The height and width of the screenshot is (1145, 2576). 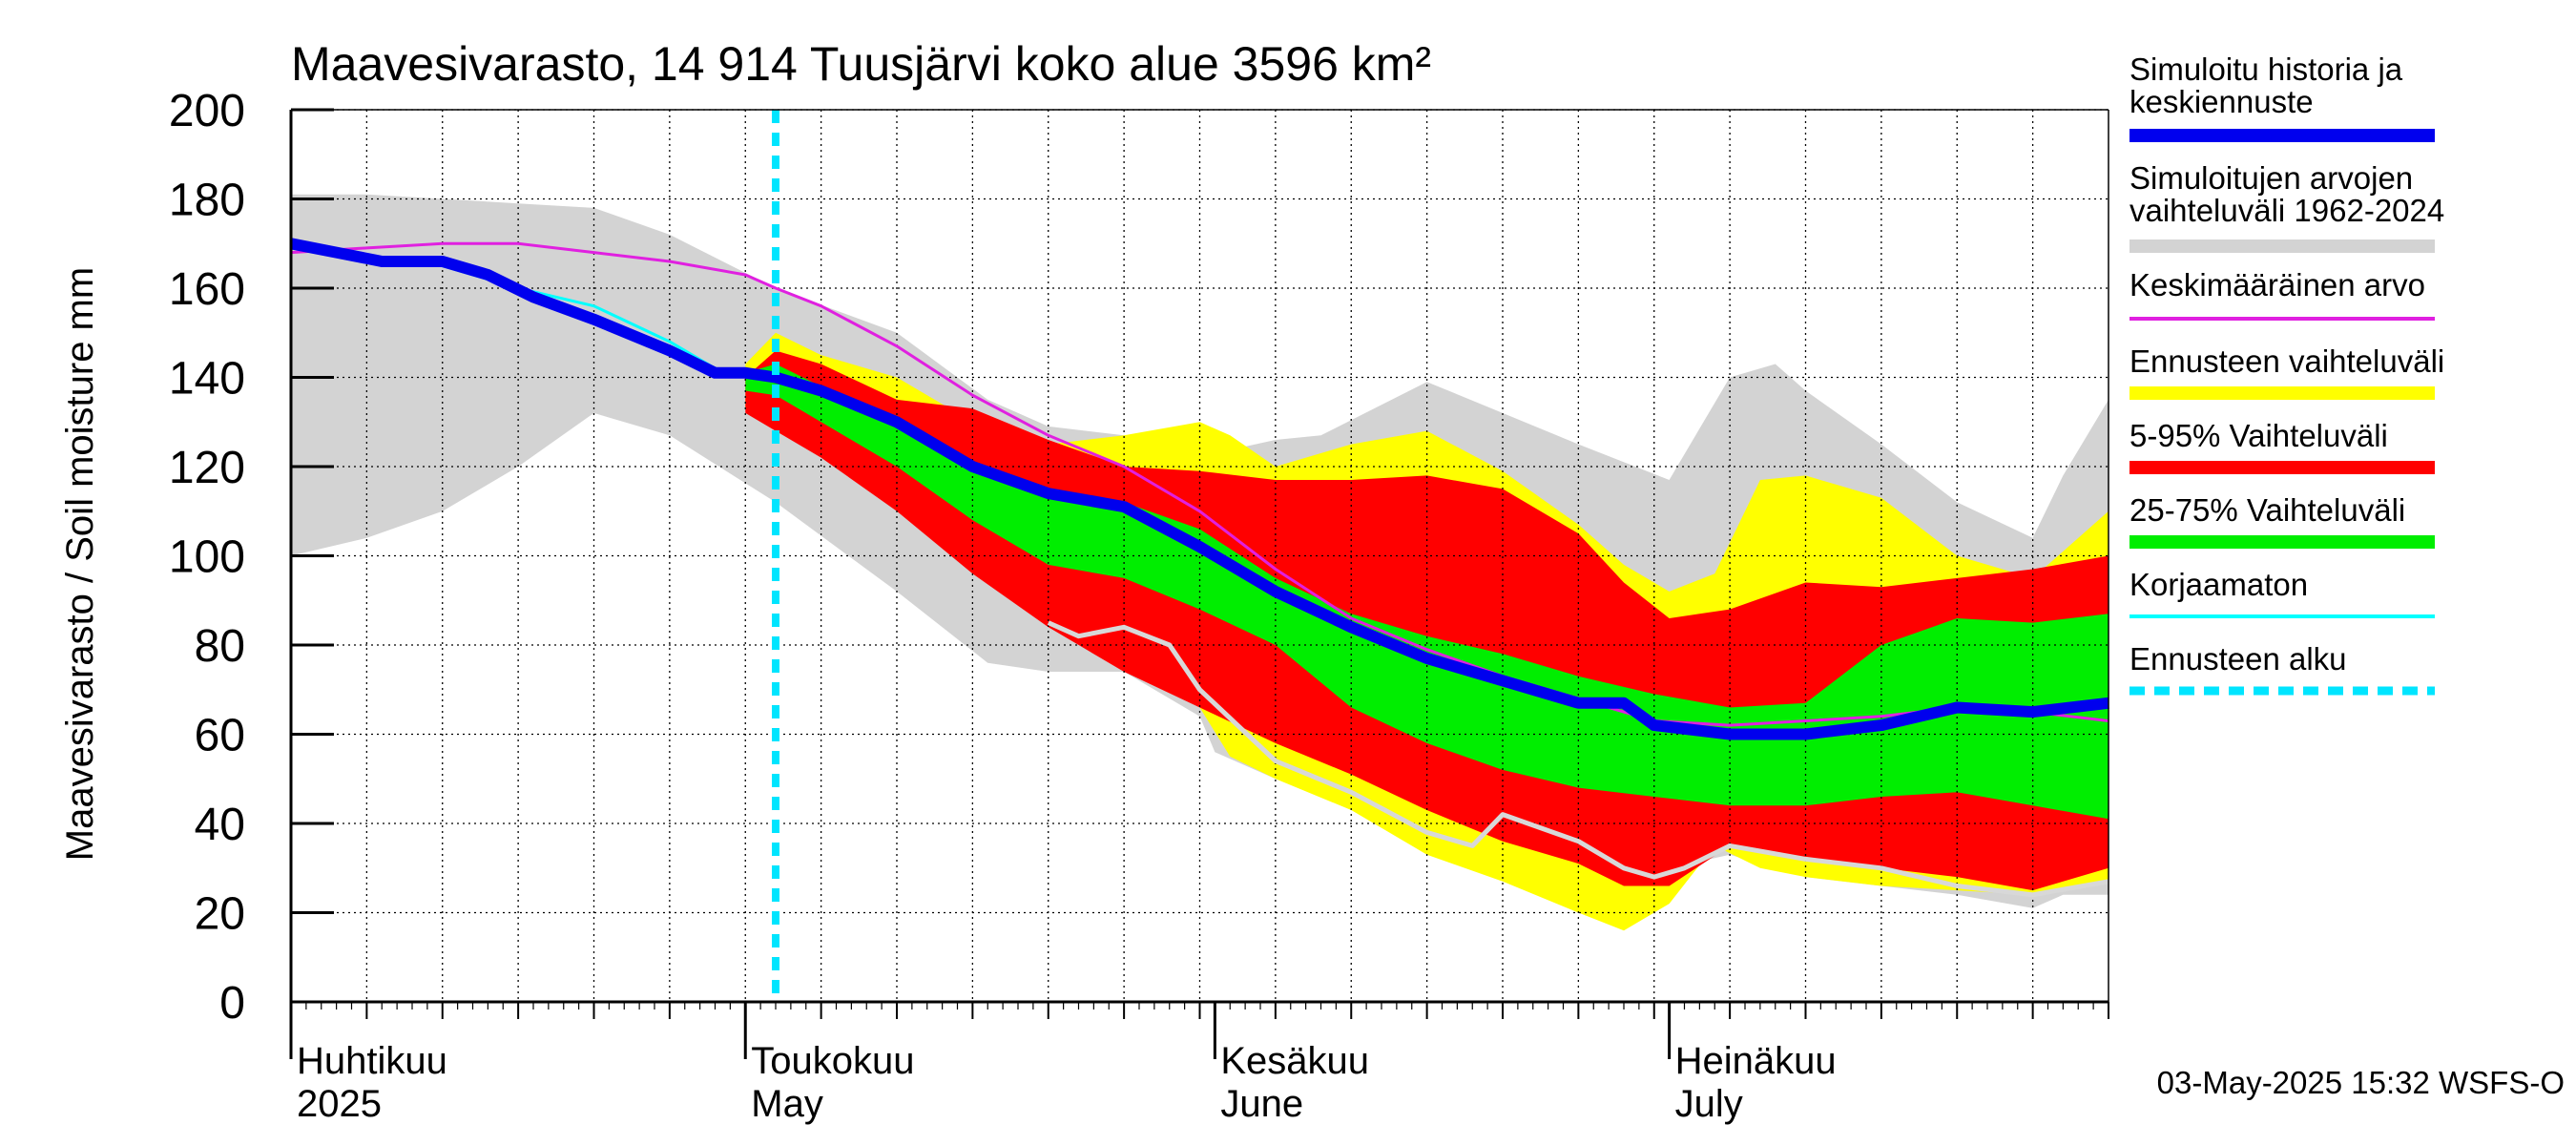 I want to click on line-korjaamaton-ennuste, so click(x=1578, y=759).